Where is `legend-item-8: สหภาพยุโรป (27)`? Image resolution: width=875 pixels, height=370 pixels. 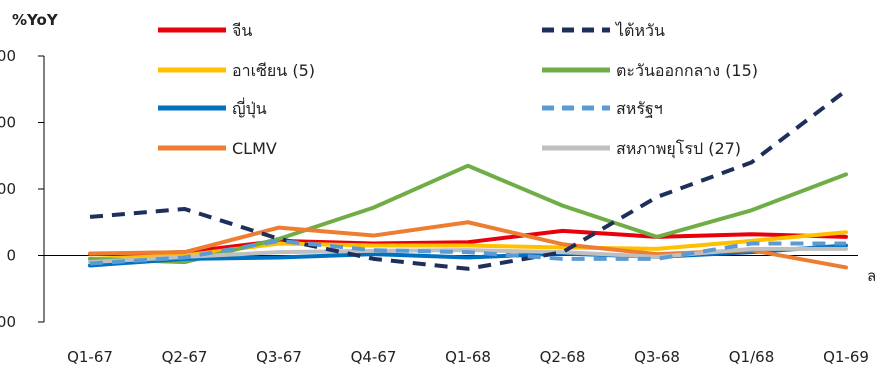 legend-item-8: สหภาพยุโรป (27) is located at coordinates (641, 149).